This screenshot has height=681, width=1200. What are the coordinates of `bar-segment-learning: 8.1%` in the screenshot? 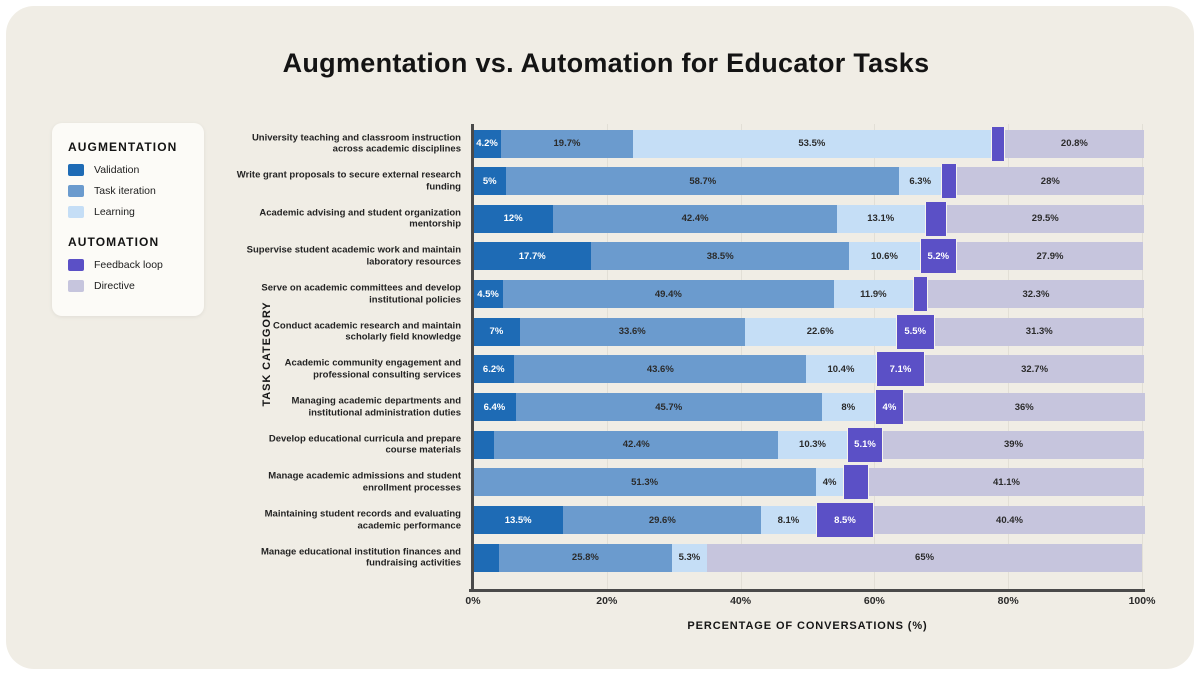 It's located at (788, 520).